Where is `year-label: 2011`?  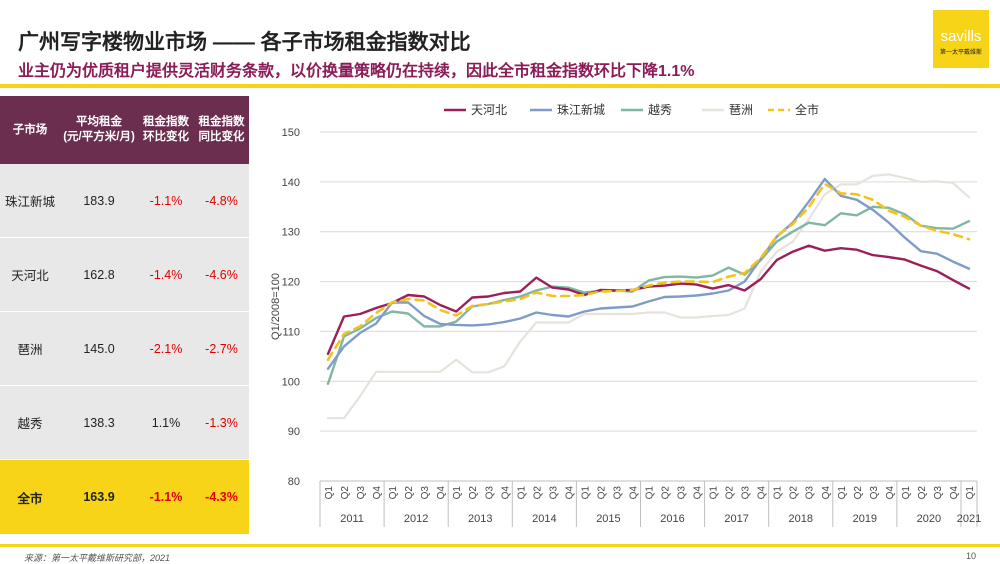 year-label: 2011 is located at coordinates (352, 519).